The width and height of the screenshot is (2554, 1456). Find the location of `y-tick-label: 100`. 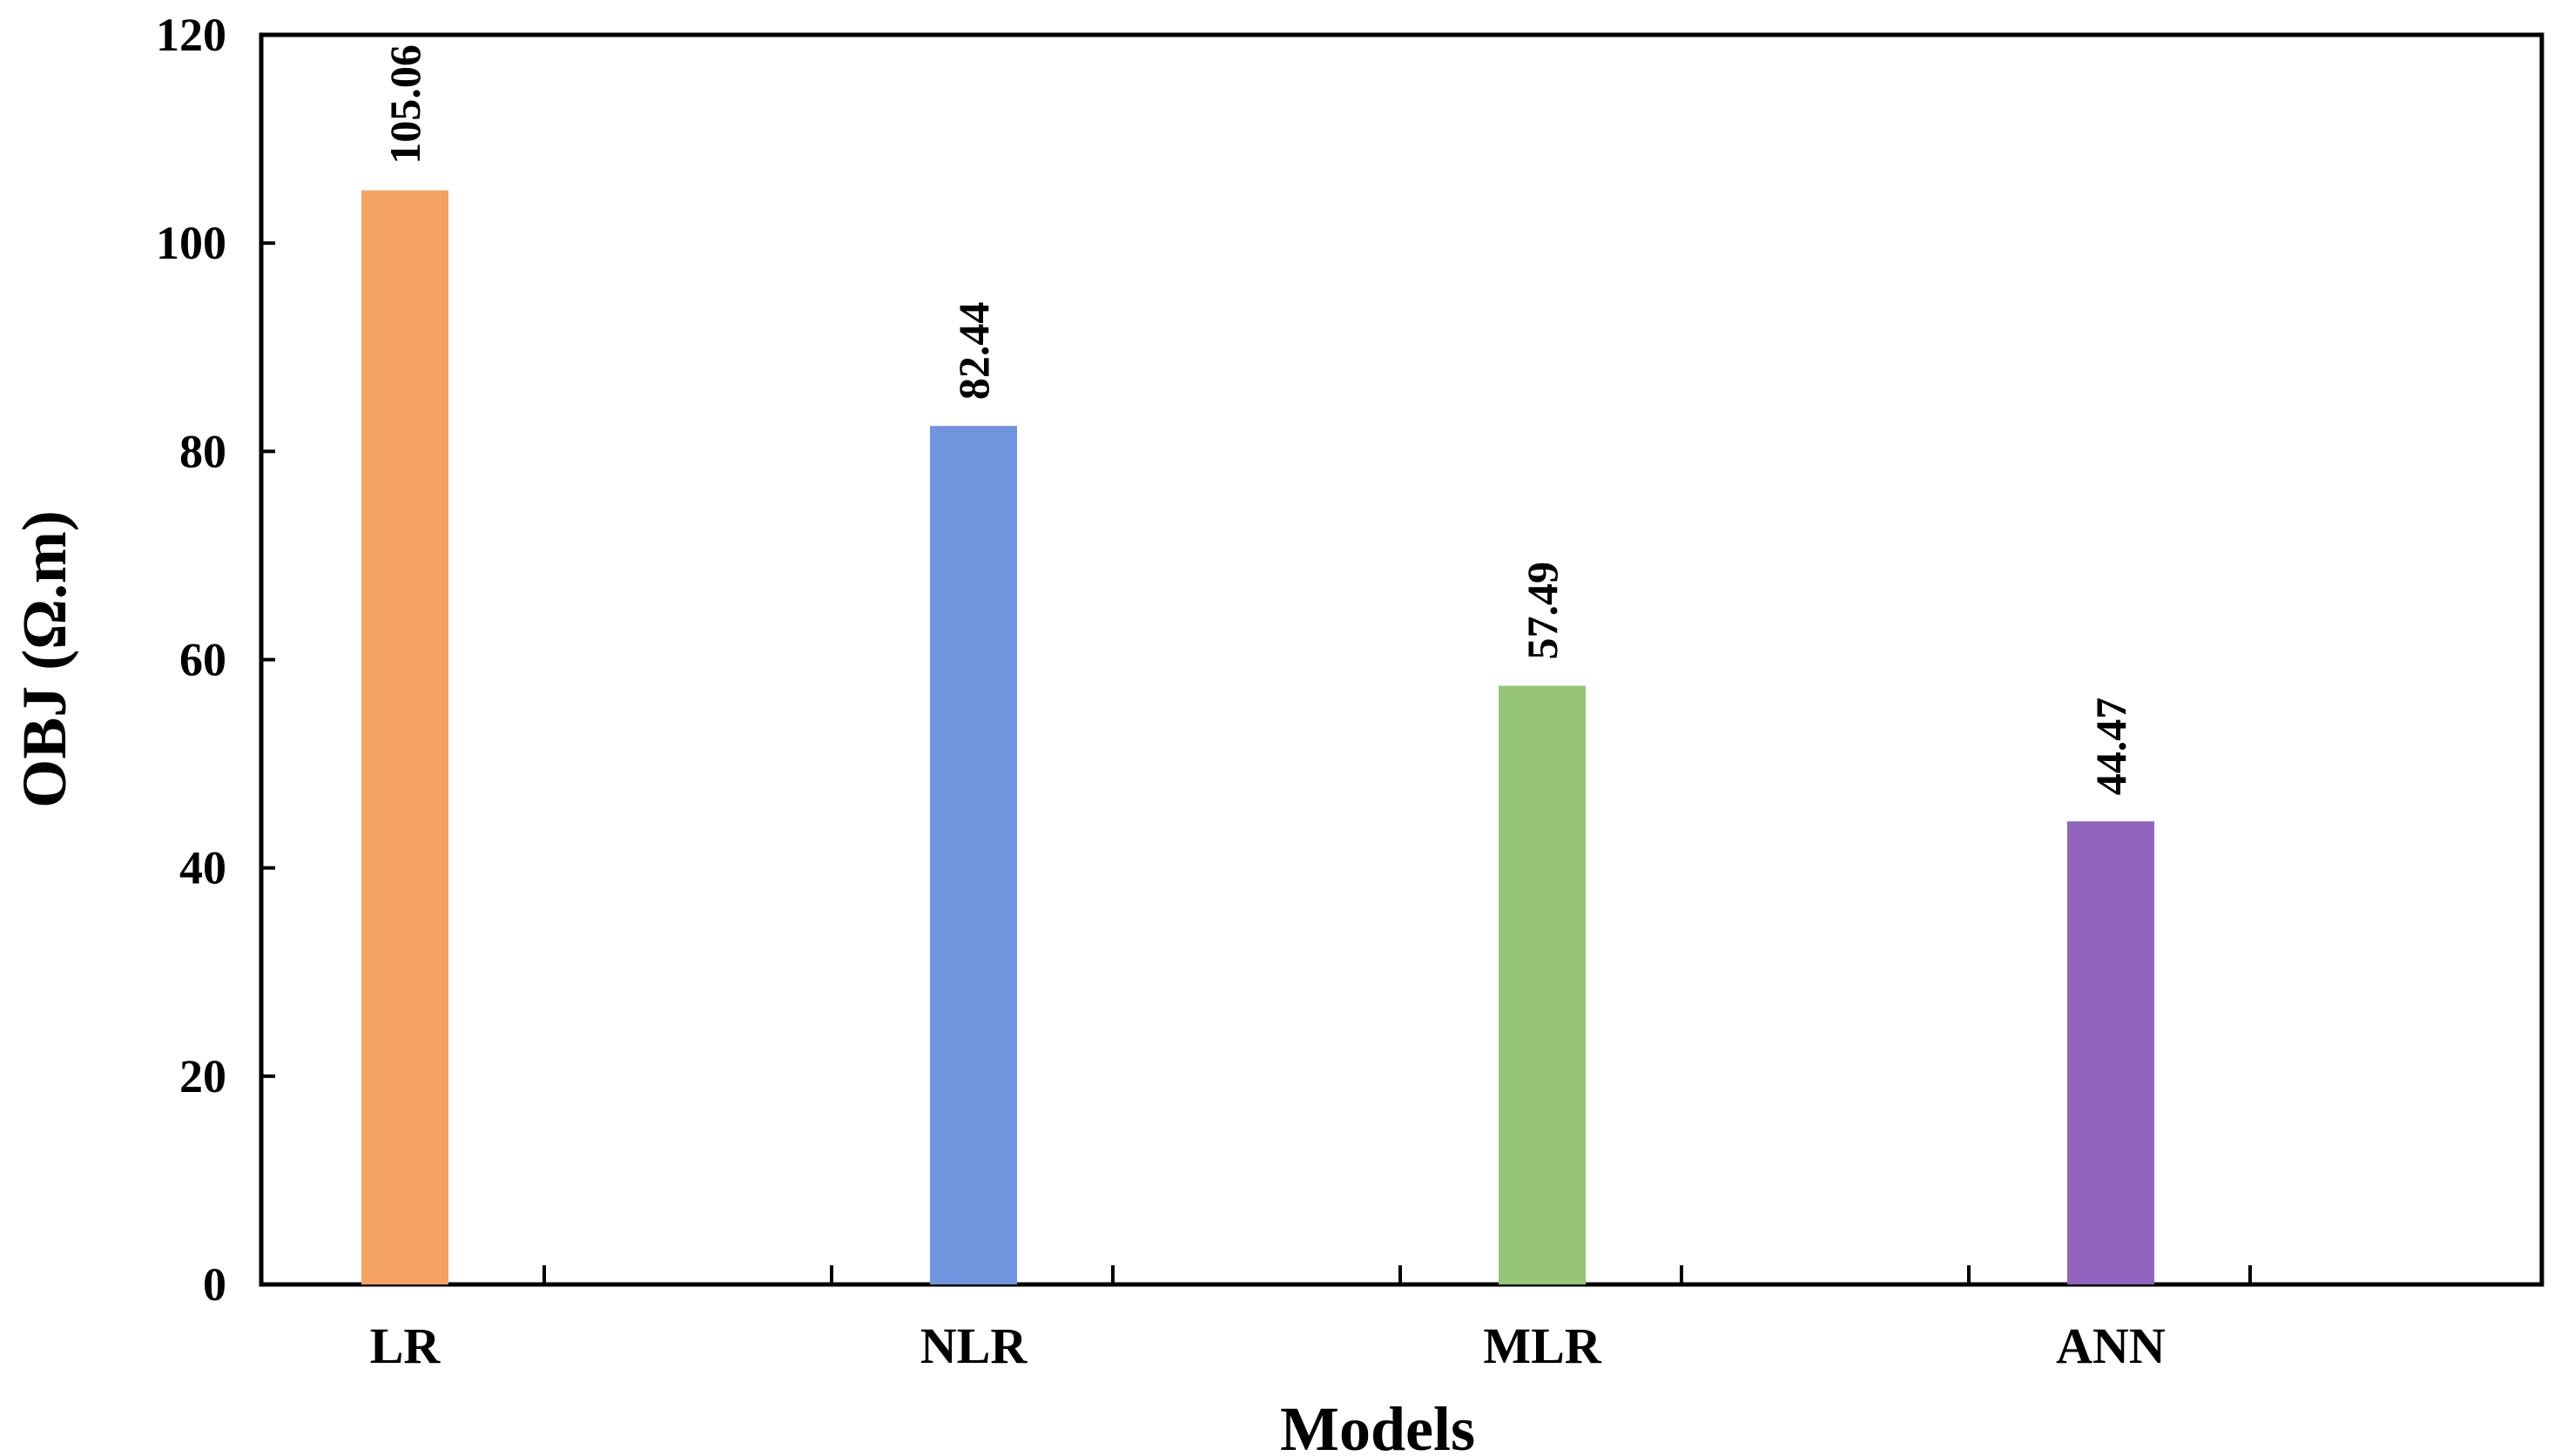

y-tick-label: 100 is located at coordinates (191, 243).